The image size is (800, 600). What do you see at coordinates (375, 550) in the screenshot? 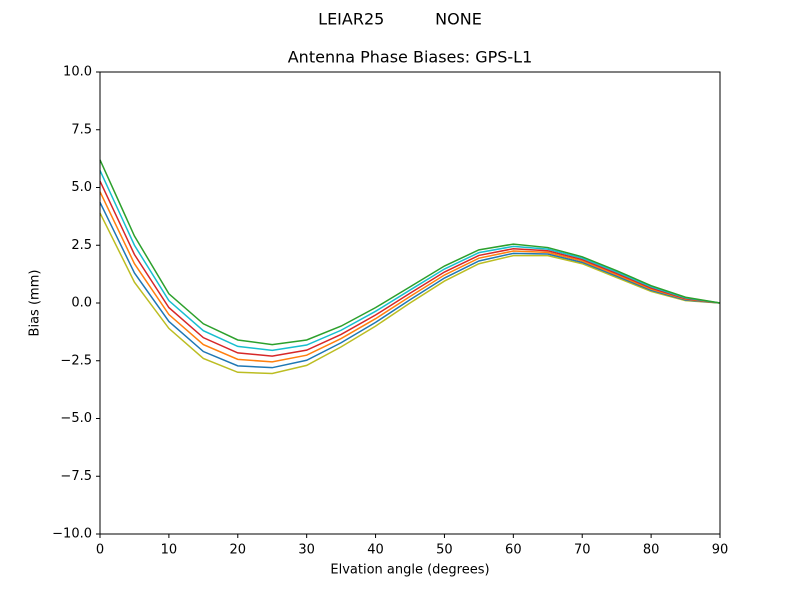
I see `x-tick-label: 40` at bounding box center [375, 550].